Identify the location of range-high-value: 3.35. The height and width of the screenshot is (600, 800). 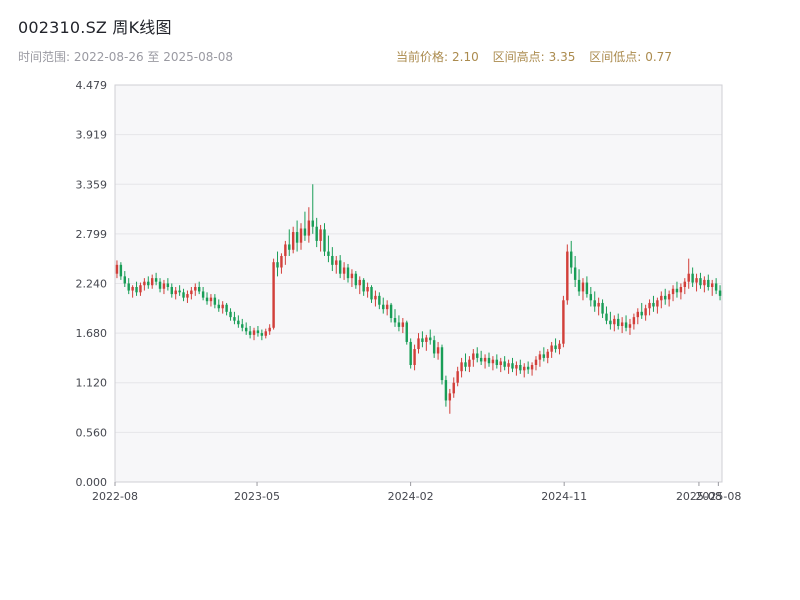
(562, 57).